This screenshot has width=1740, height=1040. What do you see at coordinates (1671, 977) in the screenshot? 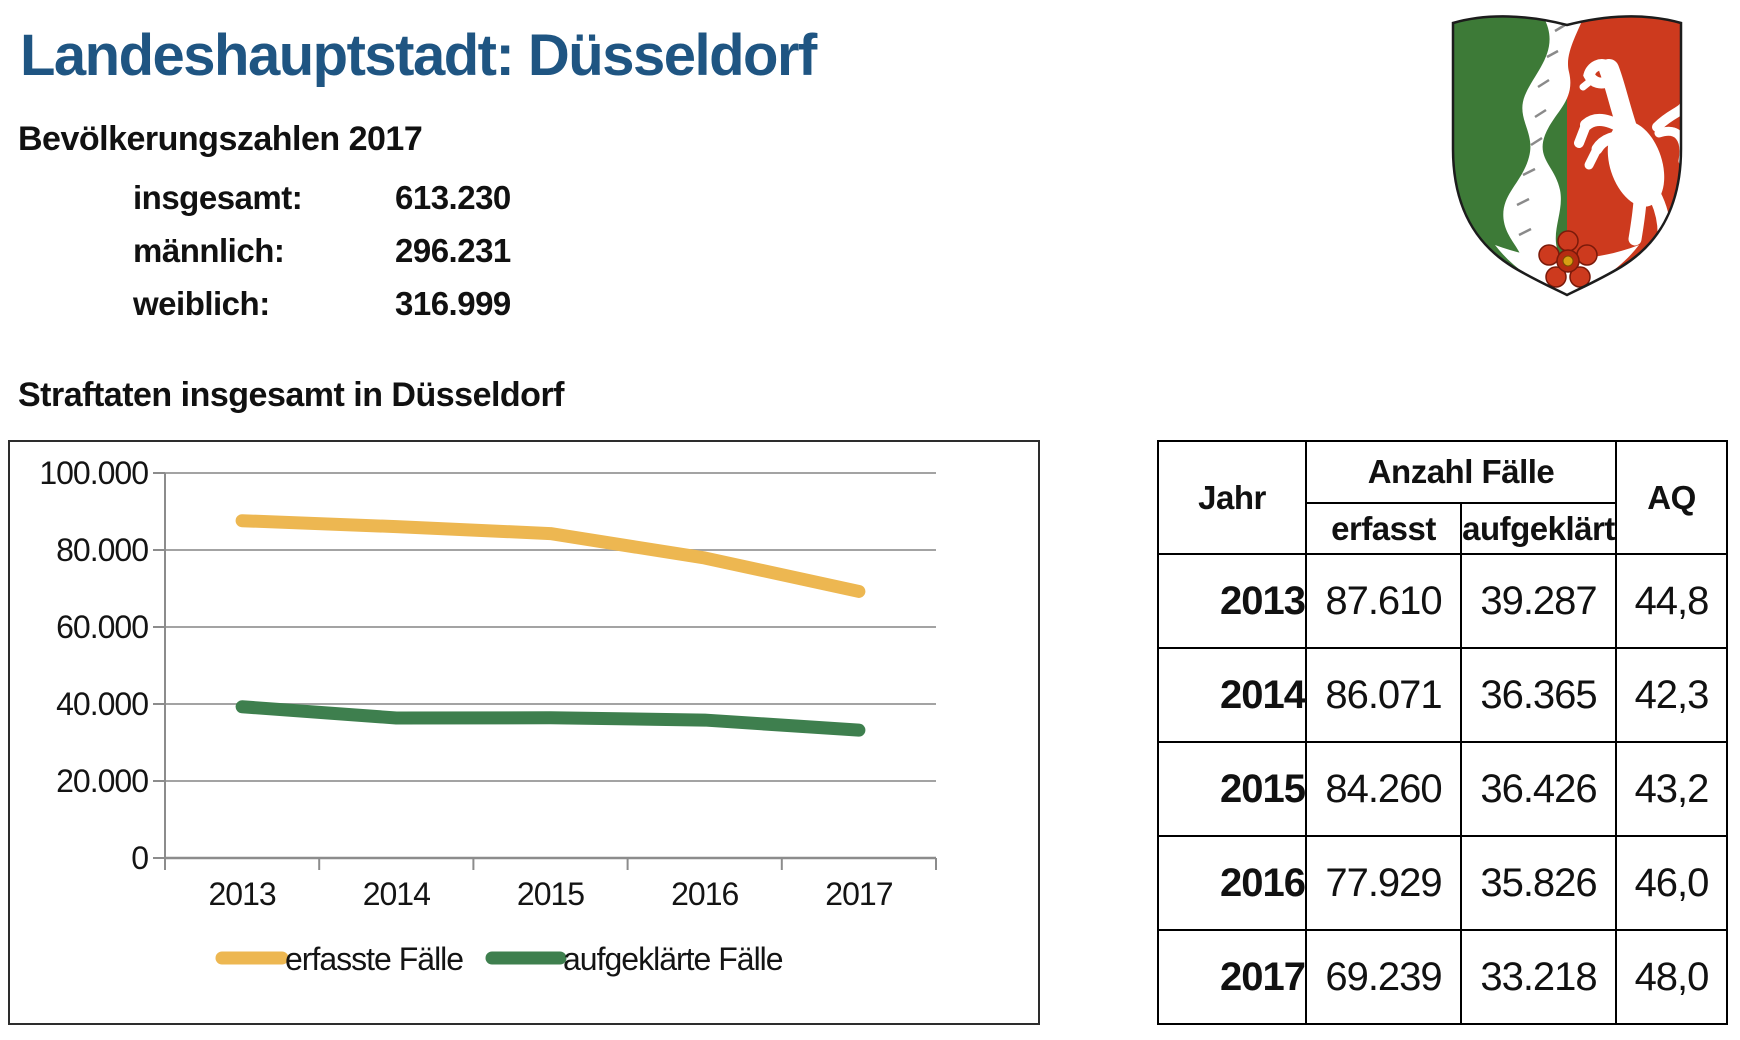
I see `table-cell-aq: 48,0` at bounding box center [1671, 977].